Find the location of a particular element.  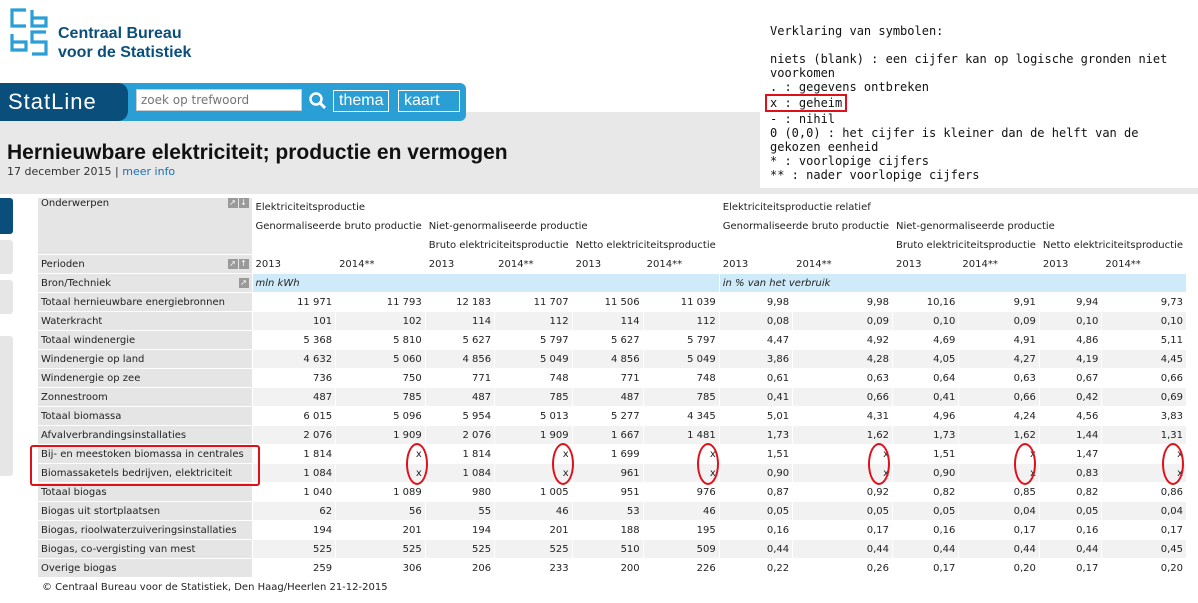

table-cell: 11 971 is located at coordinates (294, 302).